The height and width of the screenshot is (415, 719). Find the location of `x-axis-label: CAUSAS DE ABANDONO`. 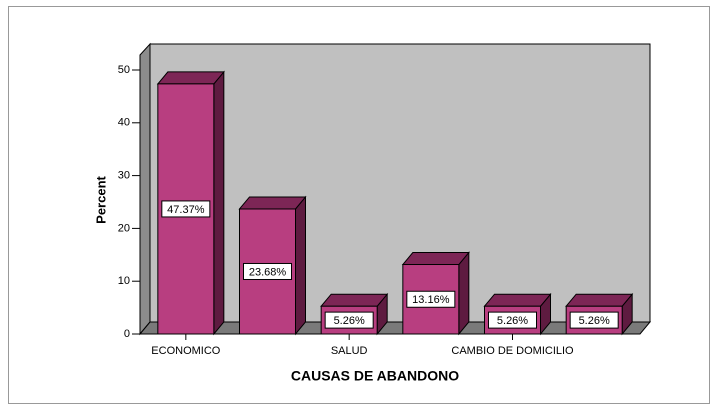

x-axis-label: CAUSAS DE ABANDONO is located at coordinates (375, 376).